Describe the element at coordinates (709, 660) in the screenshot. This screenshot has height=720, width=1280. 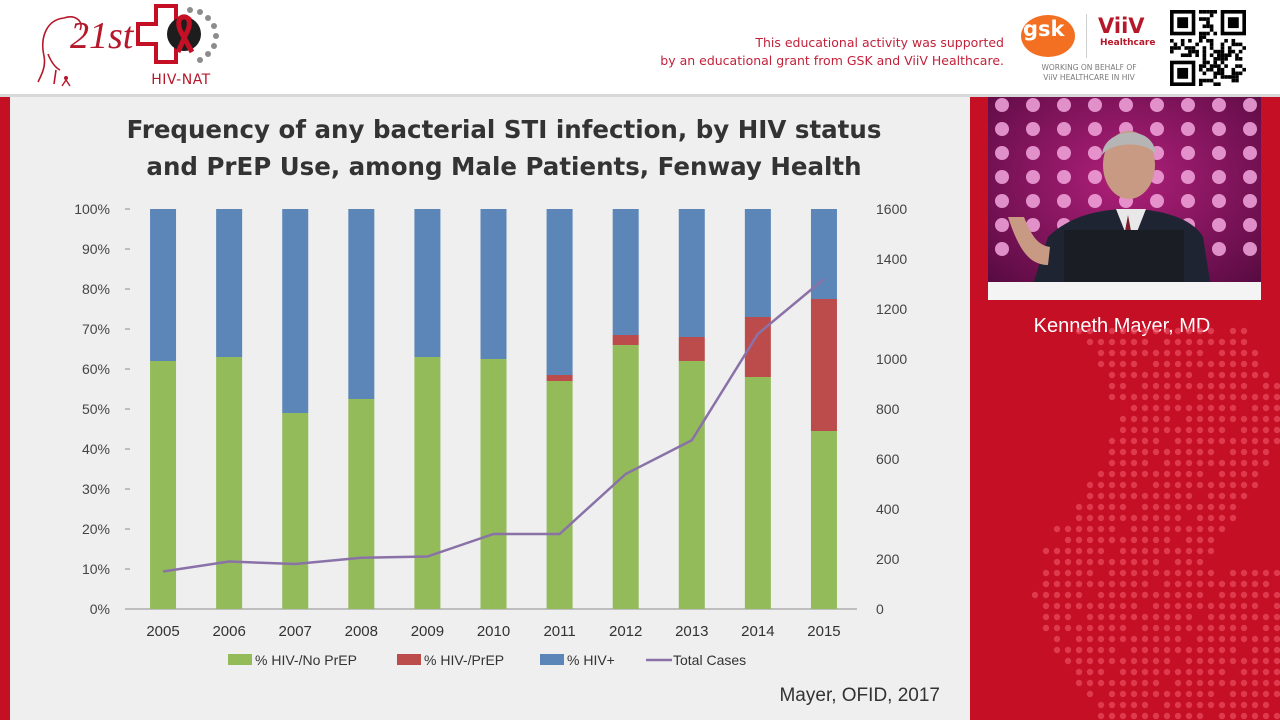
I see `legend-label: Total Cases` at that location.